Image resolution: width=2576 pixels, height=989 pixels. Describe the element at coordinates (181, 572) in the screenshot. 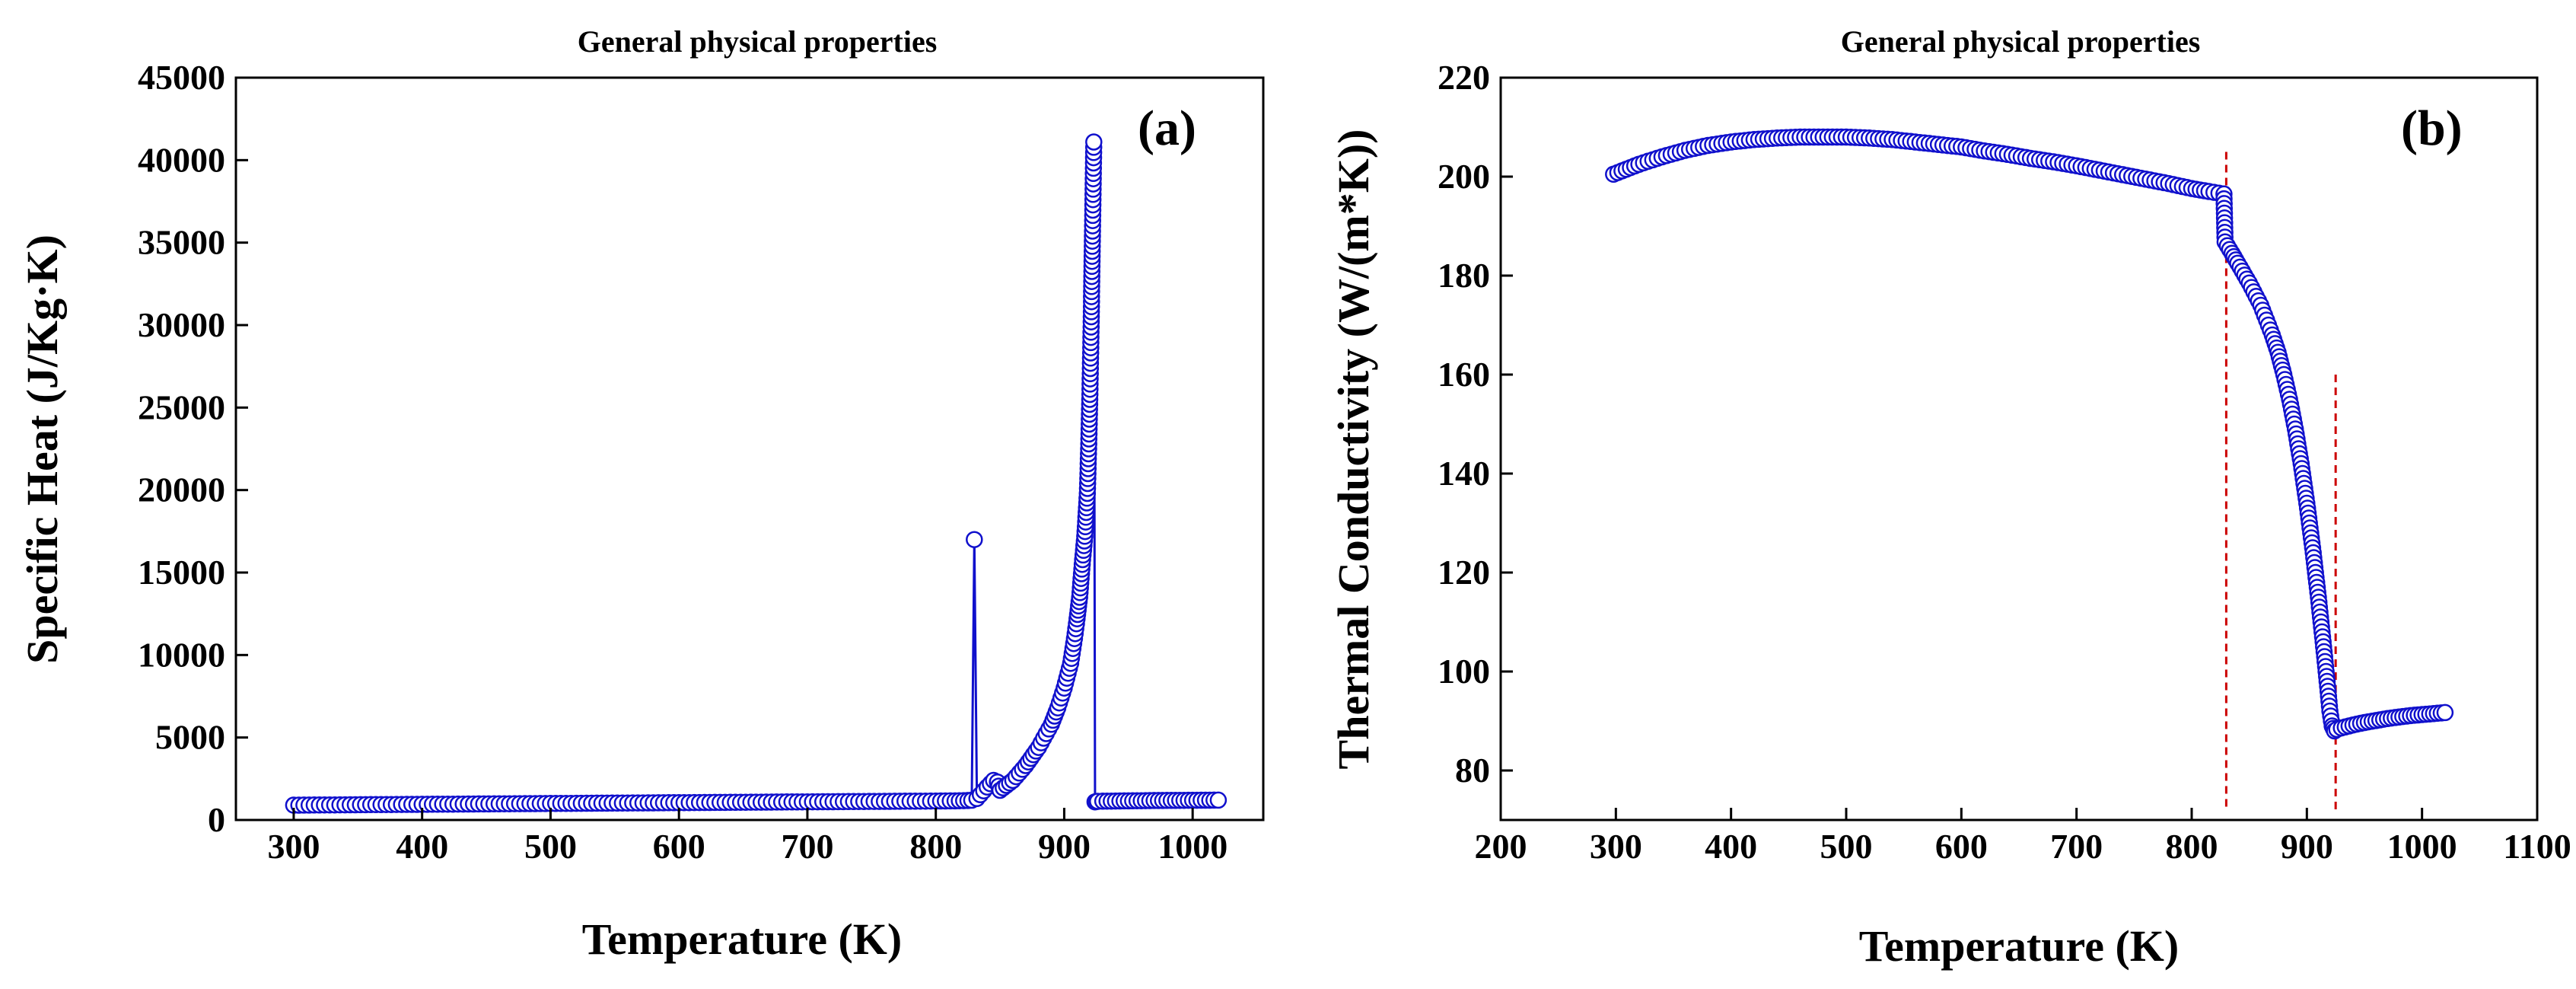

I see `y-tick-label: 15000` at that location.